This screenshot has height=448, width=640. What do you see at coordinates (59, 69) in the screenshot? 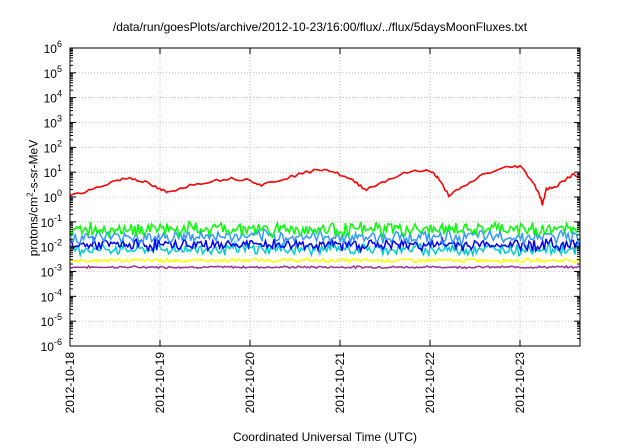
I see `y-tick-exponent: 5` at bounding box center [59, 69].